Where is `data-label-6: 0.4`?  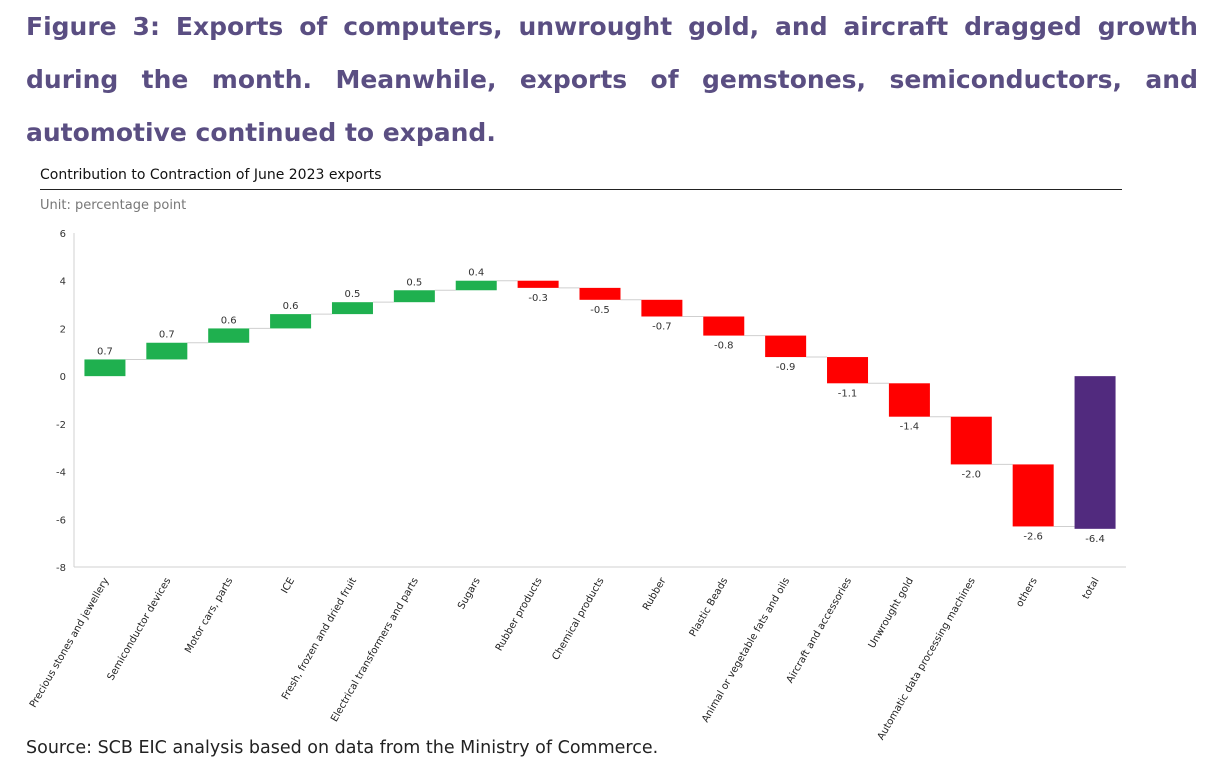 data-label-6: 0.4 is located at coordinates (476, 273).